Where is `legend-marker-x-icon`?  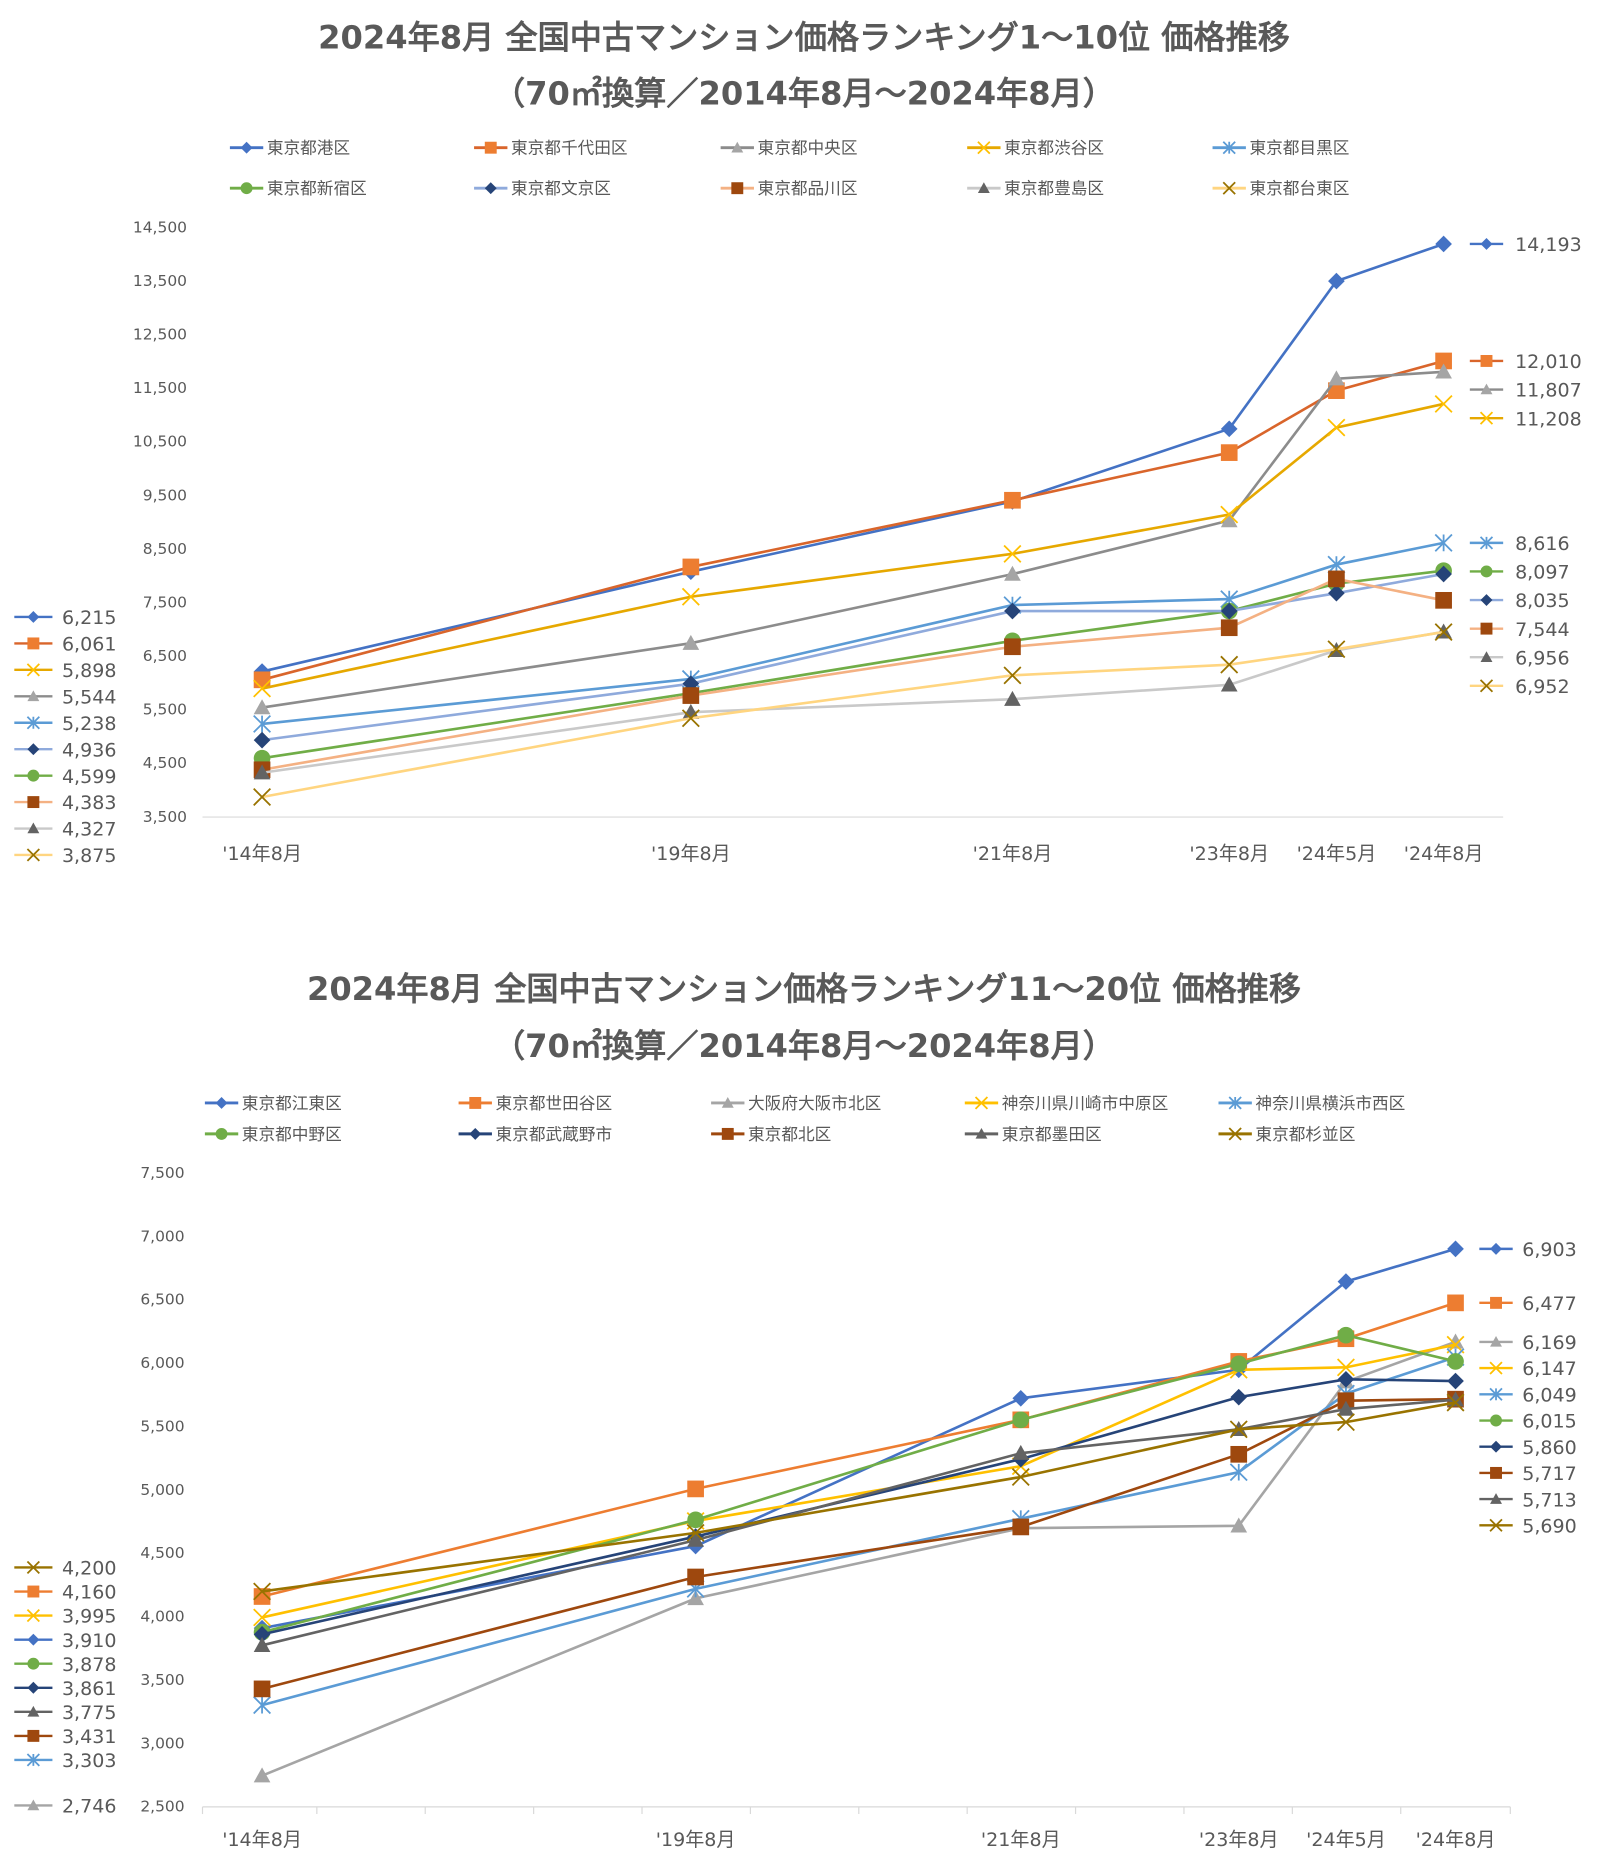
legend-marker-x-icon is located at coordinates (1229, 188).